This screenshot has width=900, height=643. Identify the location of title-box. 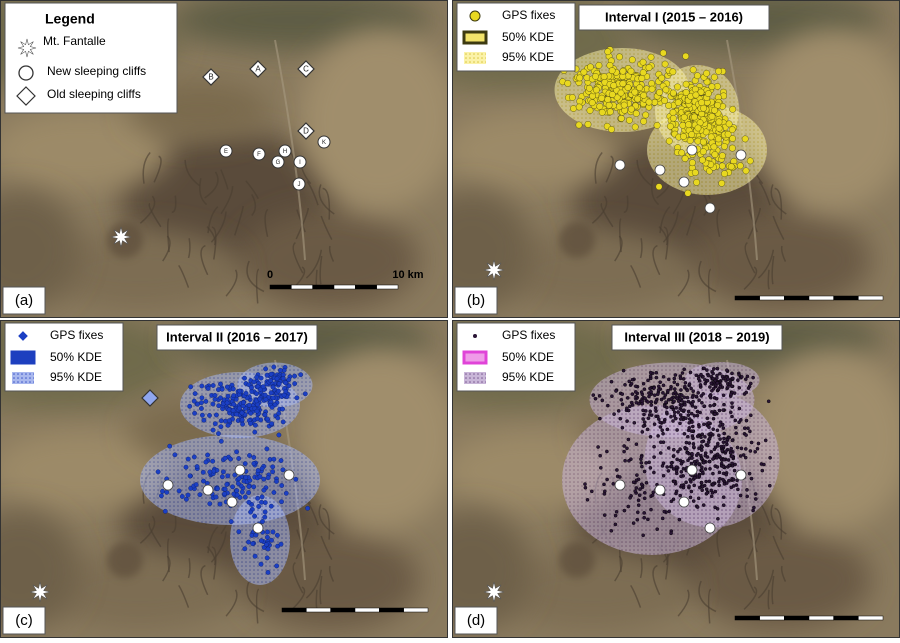
(674, 17).